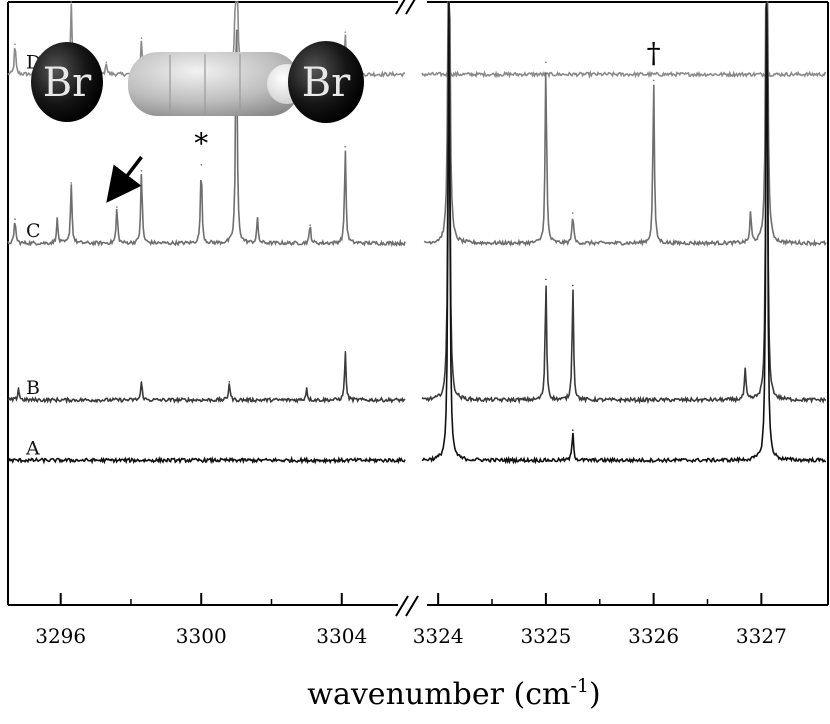  What do you see at coordinates (405, 7) in the screenshot?
I see `axis-break-top` at bounding box center [405, 7].